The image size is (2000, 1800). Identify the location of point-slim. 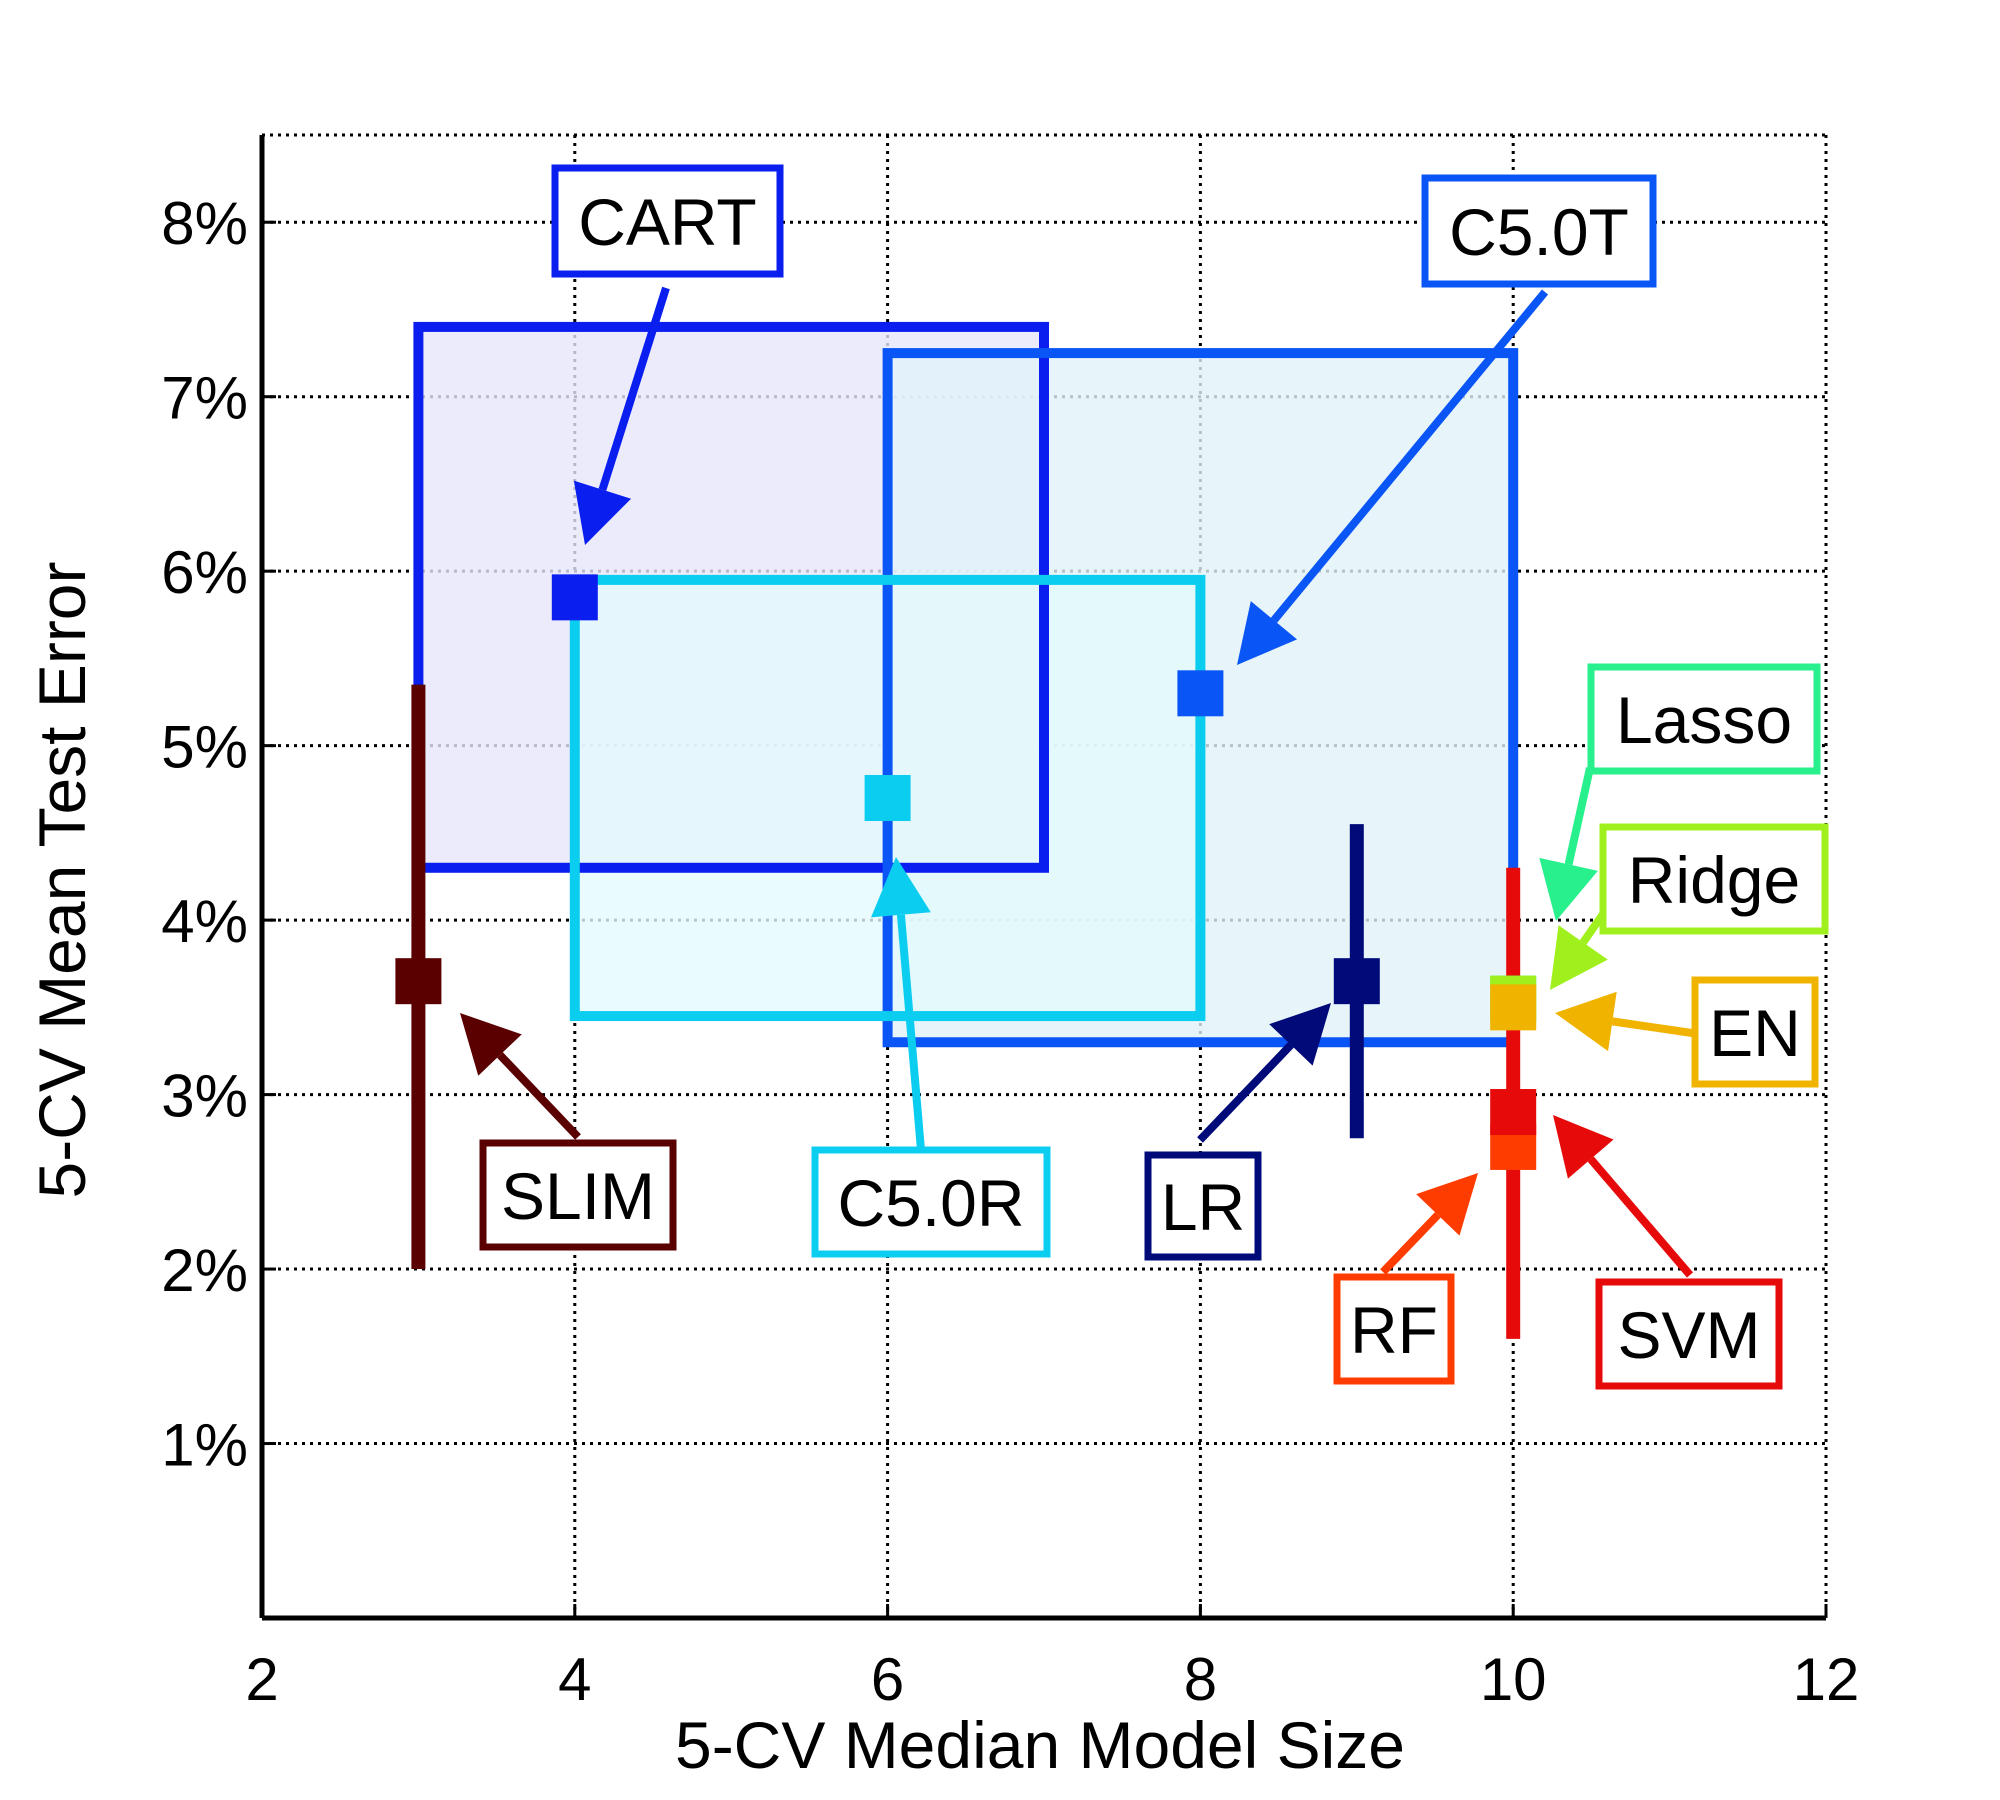
(418, 981).